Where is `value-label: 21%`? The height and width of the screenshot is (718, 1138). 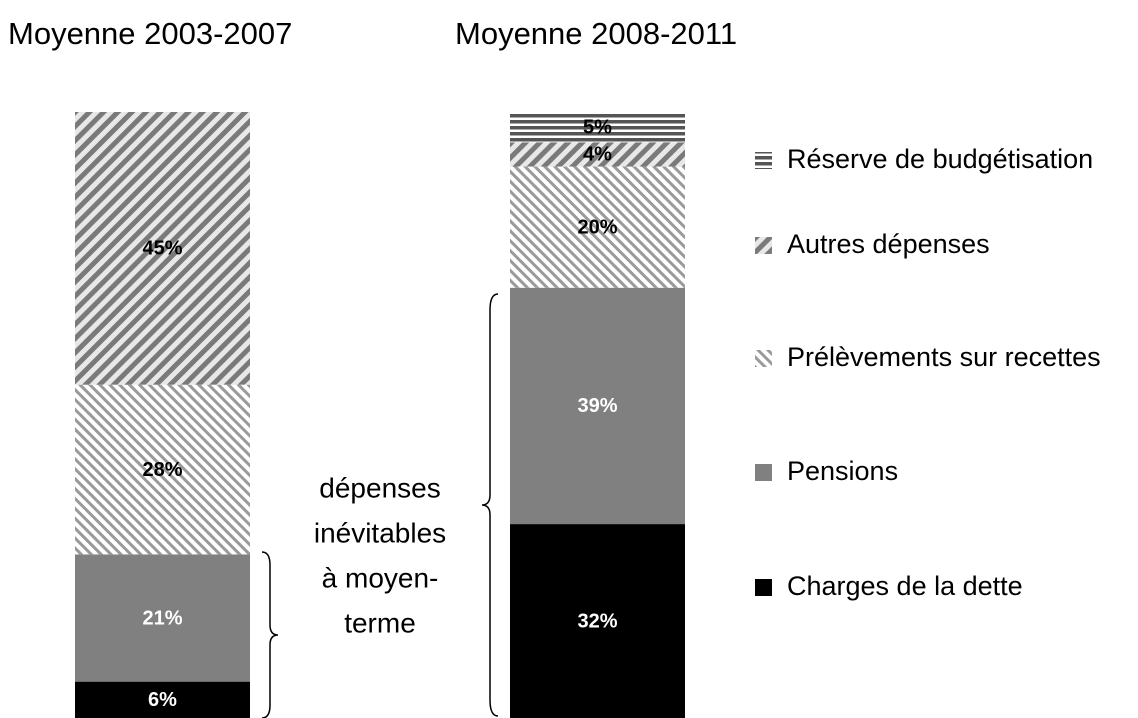 value-label: 21% is located at coordinates (162, 618).